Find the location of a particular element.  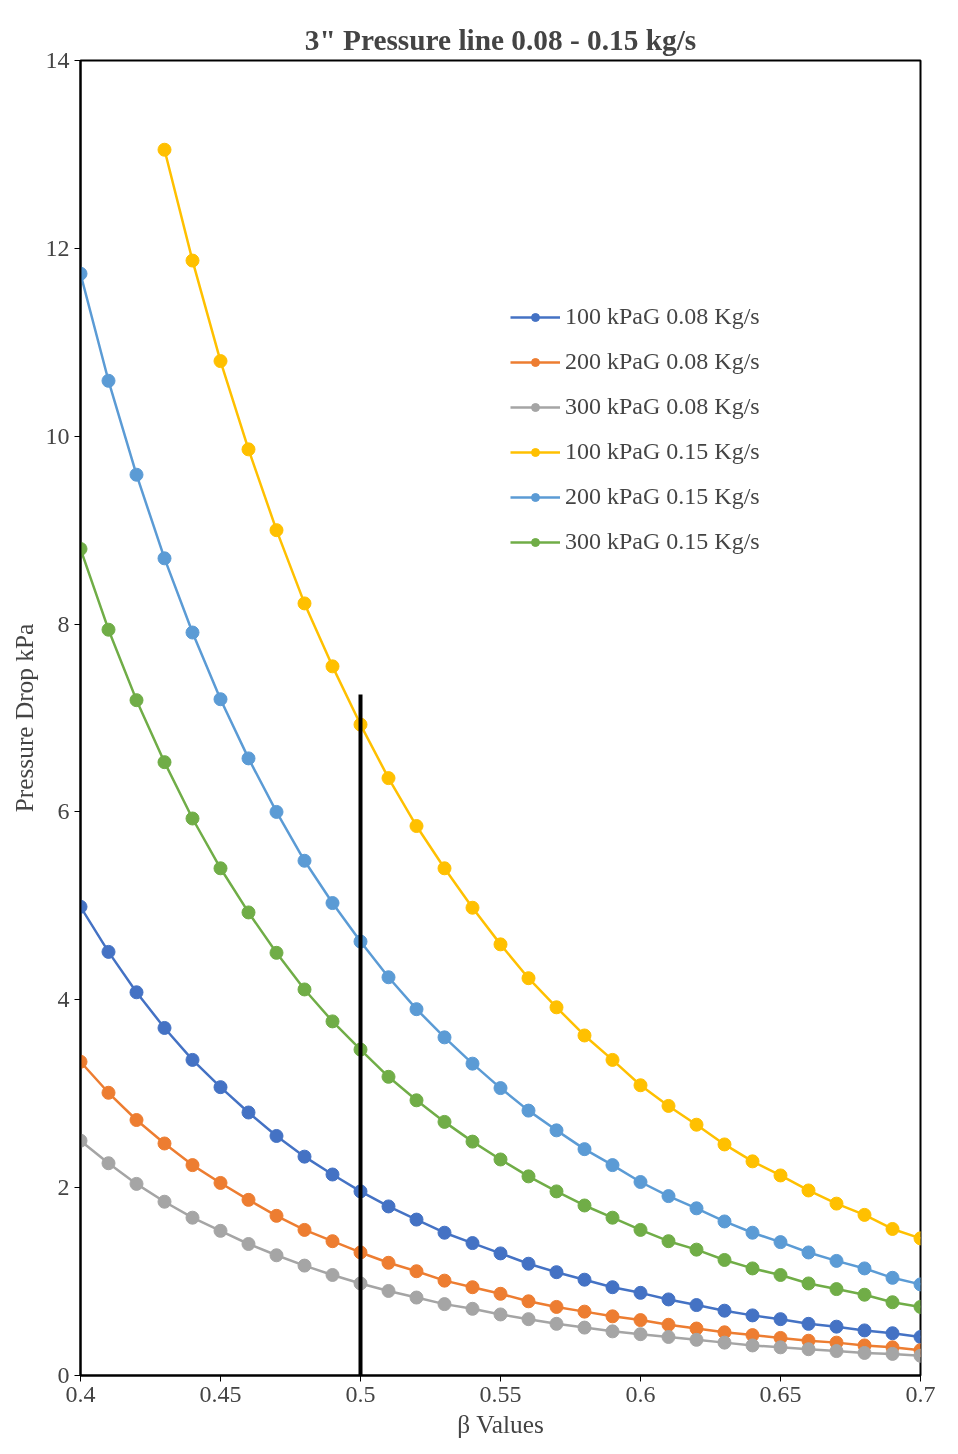

x-tick-label: 0.7 is located at coordinates (920, 1393).